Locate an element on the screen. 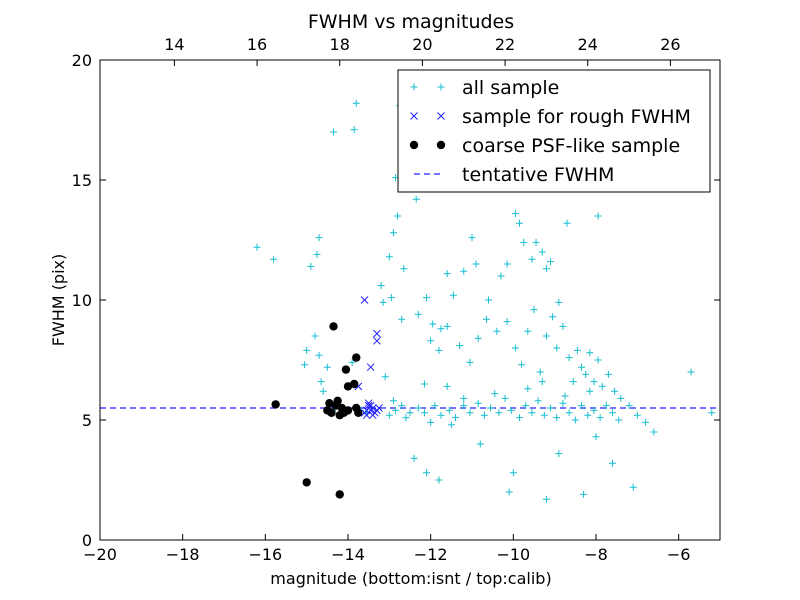 Image resolution: width=800 pixels, height=600 pixels. legend-label: tentative FWHM is located at coordinates (538, 175).